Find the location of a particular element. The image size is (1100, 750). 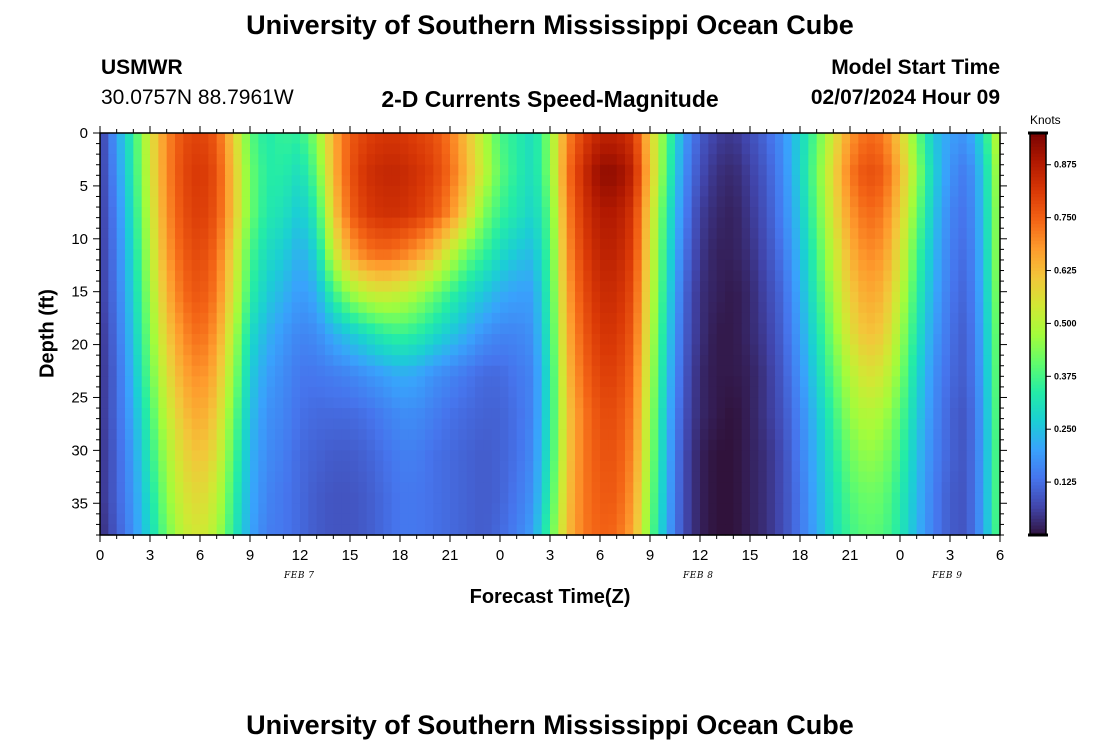

x-tick-label: 6 is located at coordinates (1000, 555).